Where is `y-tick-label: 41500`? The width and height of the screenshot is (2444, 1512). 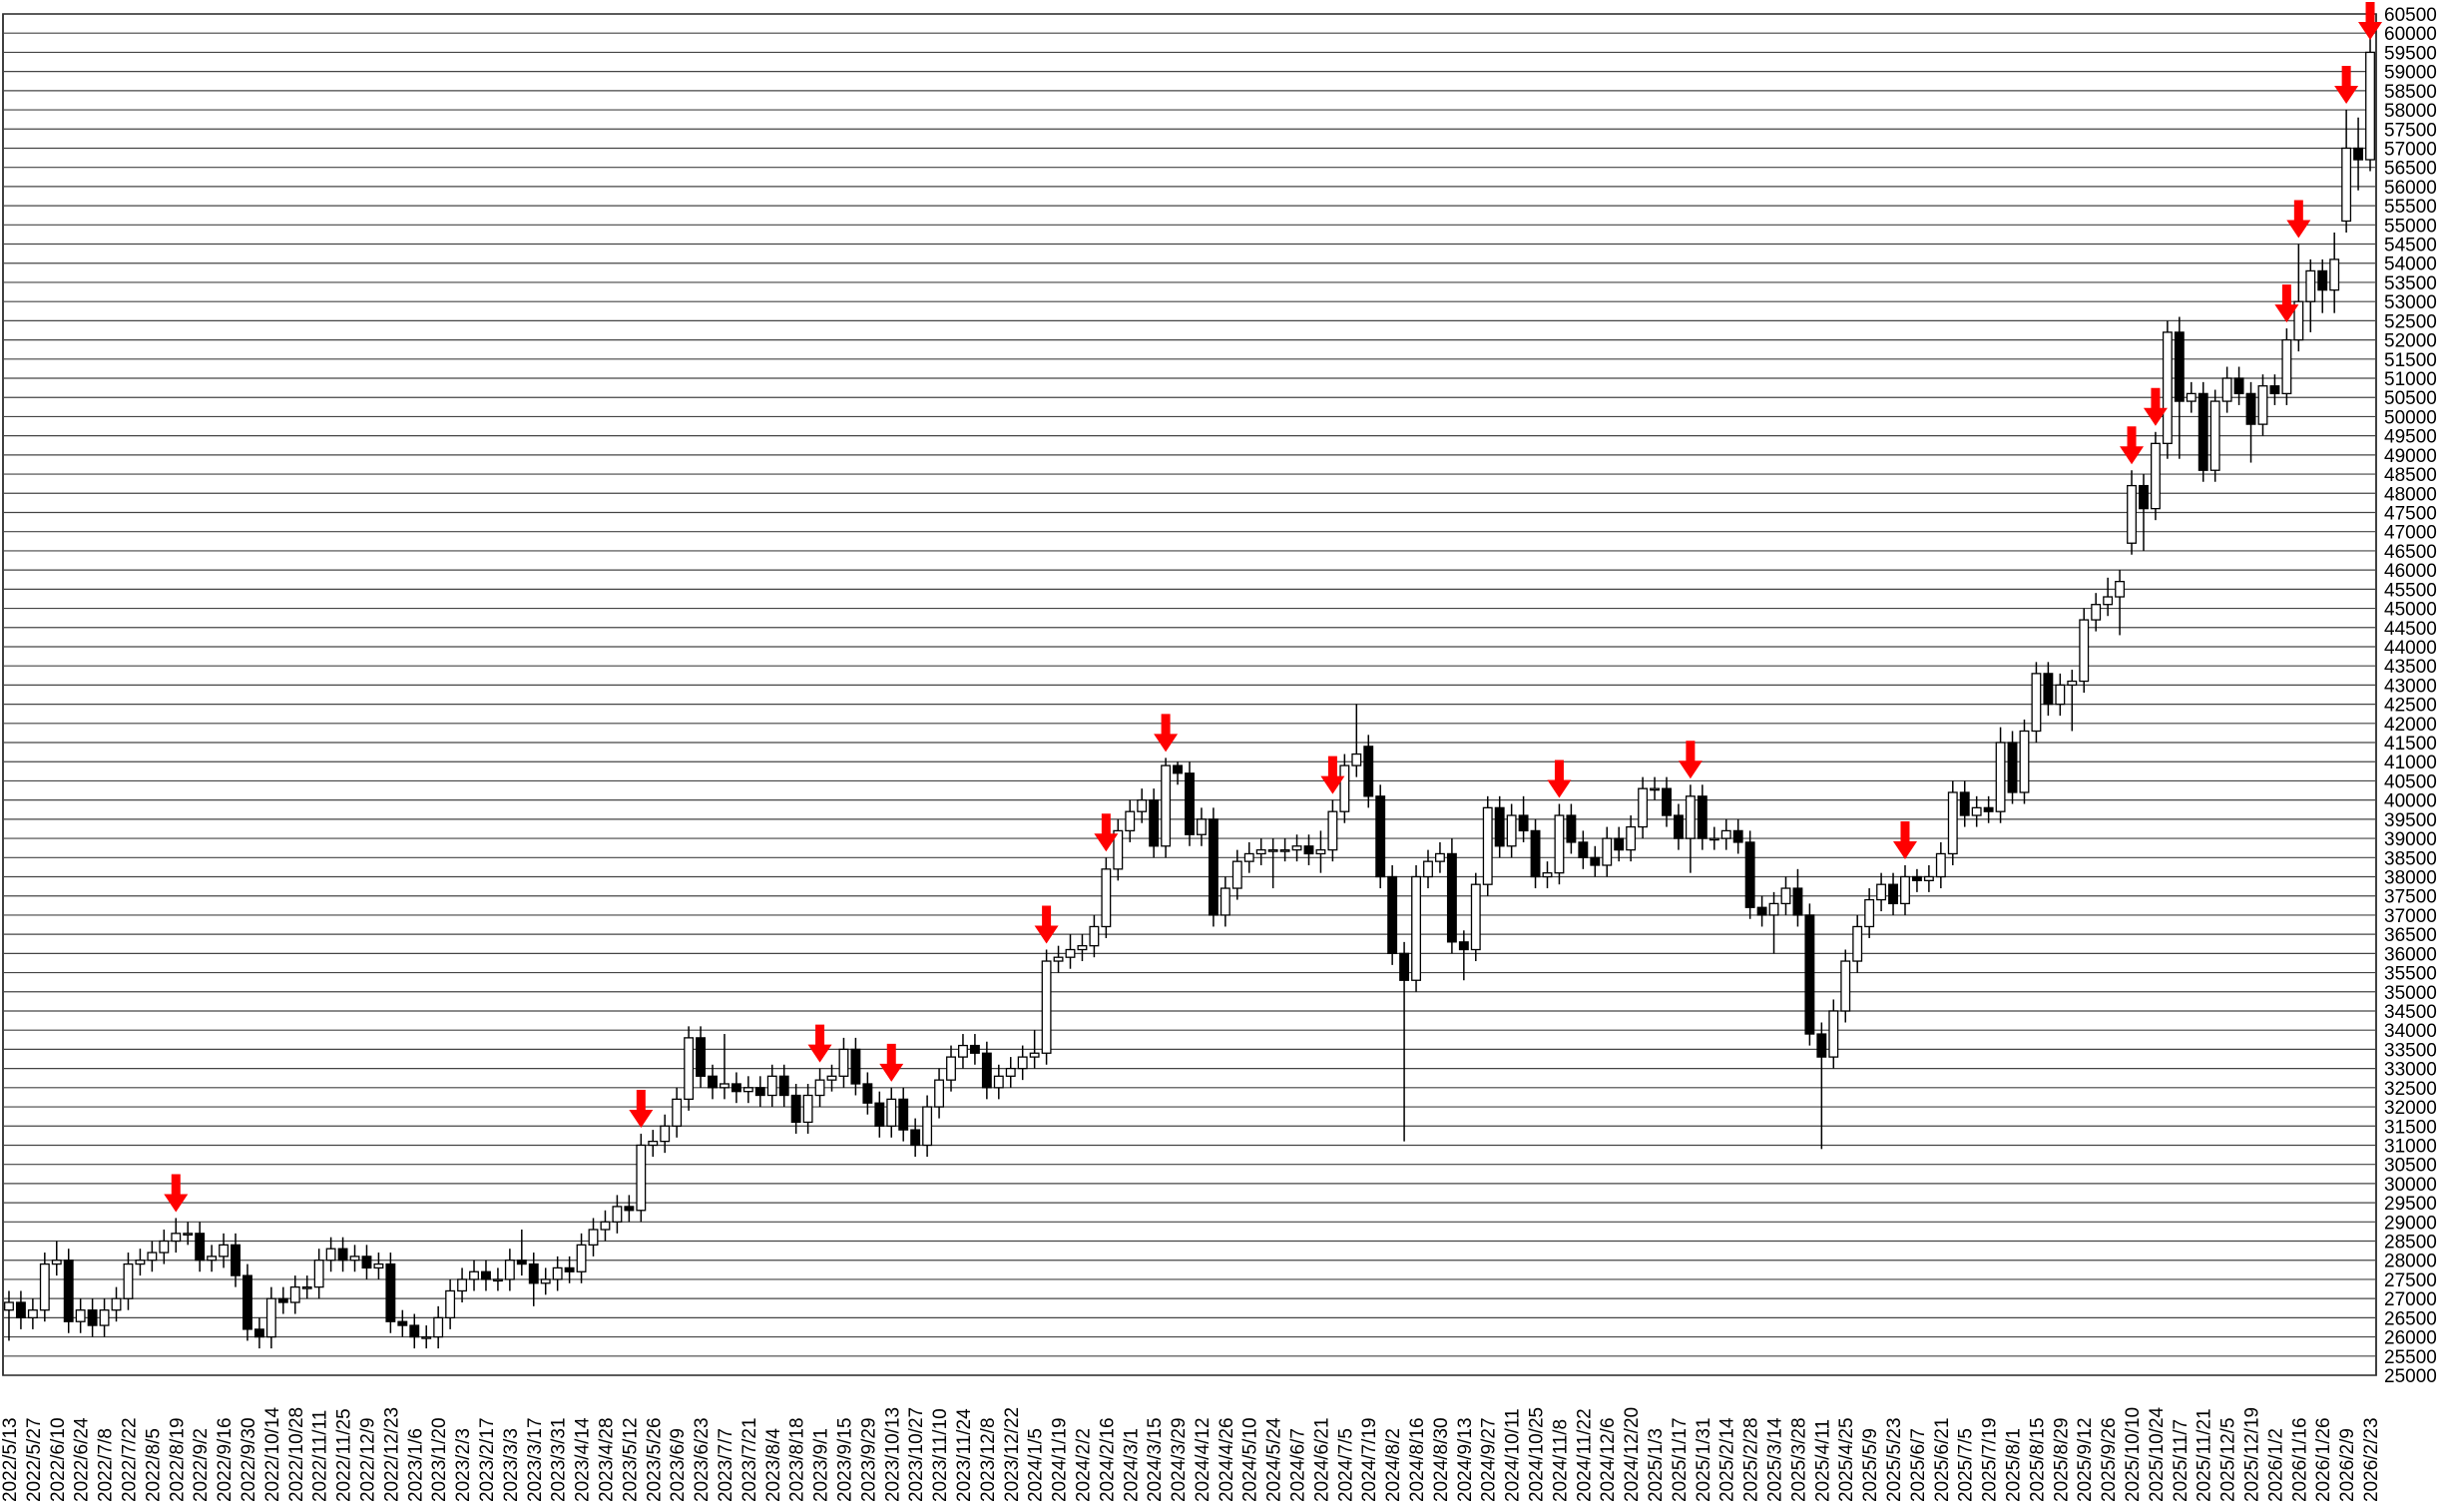
y-tick-label: 41500 is located at coordinates (2410, 744).